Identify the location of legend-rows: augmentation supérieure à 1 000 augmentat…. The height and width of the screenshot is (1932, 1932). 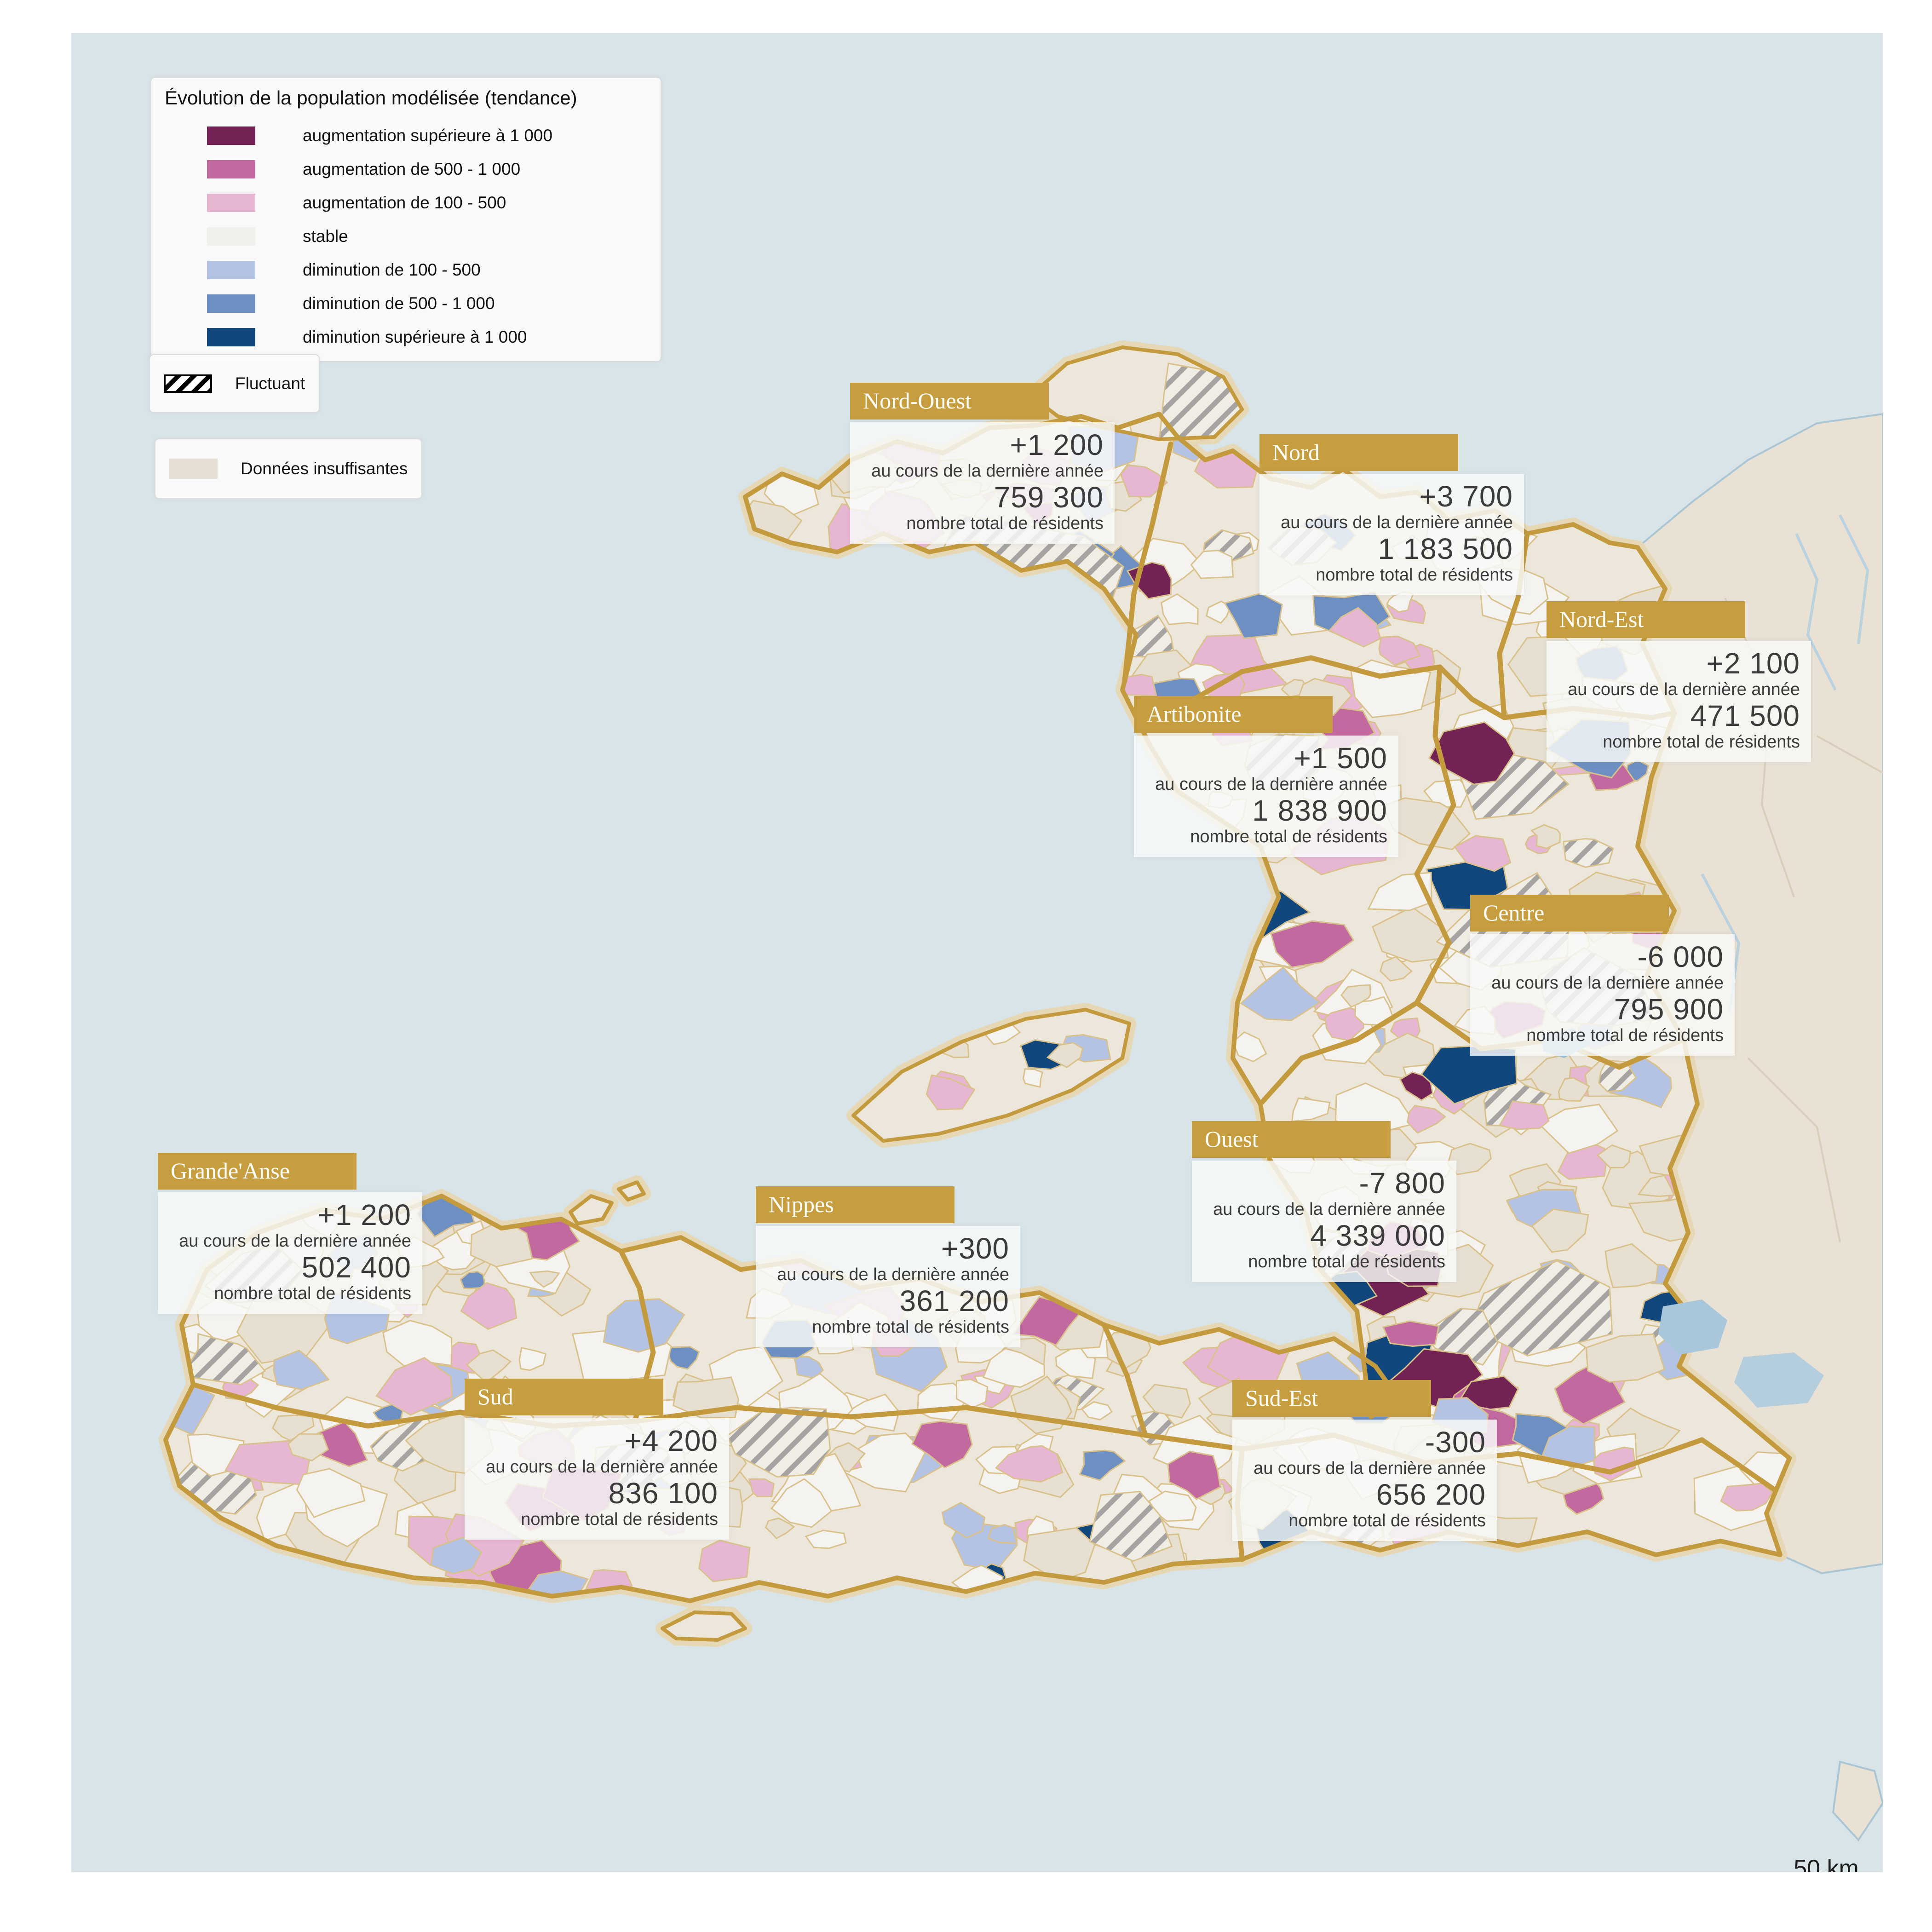
(406, 236).